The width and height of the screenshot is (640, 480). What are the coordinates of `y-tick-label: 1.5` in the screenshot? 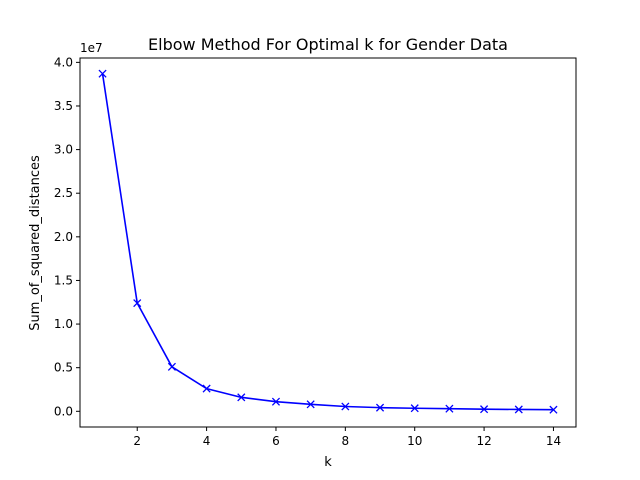 It's located at (63, 280).